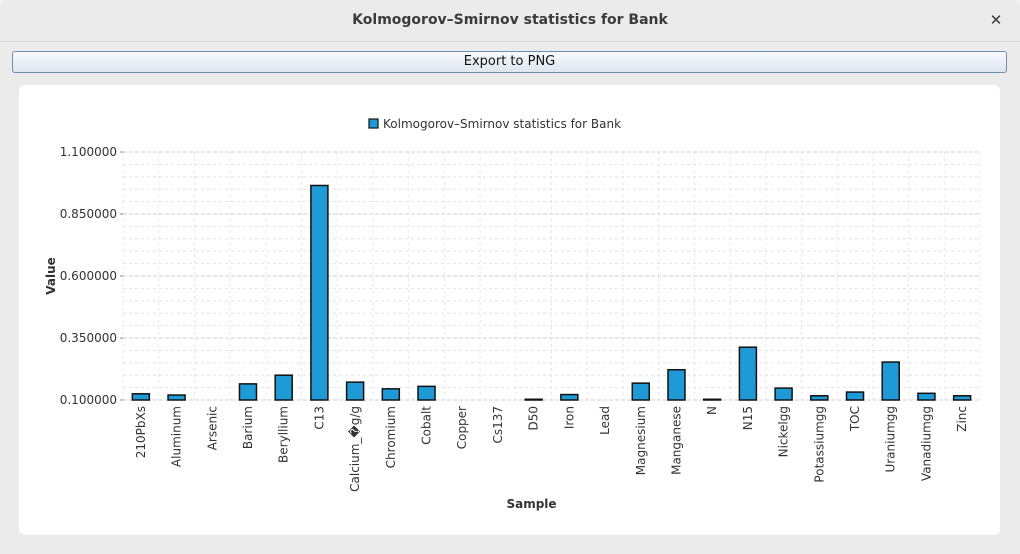 This screenshot has width=1020, height=554. What do you see at coordinates (51, 276) in the screenshot?
I see `y-axis-label: Value` at bounding box center [51, 276].